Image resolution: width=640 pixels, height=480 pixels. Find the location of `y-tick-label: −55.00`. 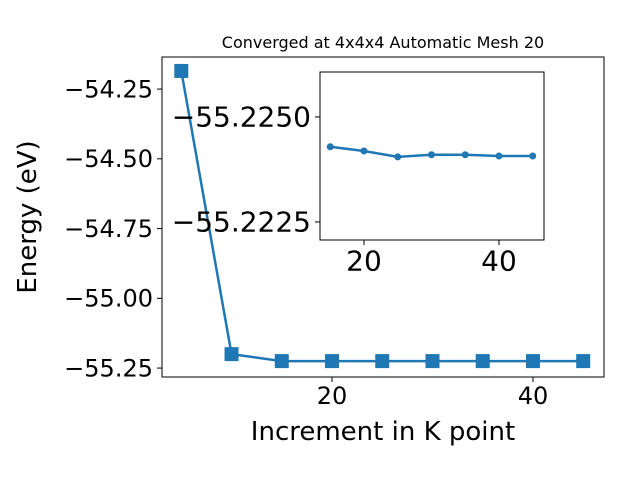

y-tick-label: −55.00 is located at coordinates (108, 299).